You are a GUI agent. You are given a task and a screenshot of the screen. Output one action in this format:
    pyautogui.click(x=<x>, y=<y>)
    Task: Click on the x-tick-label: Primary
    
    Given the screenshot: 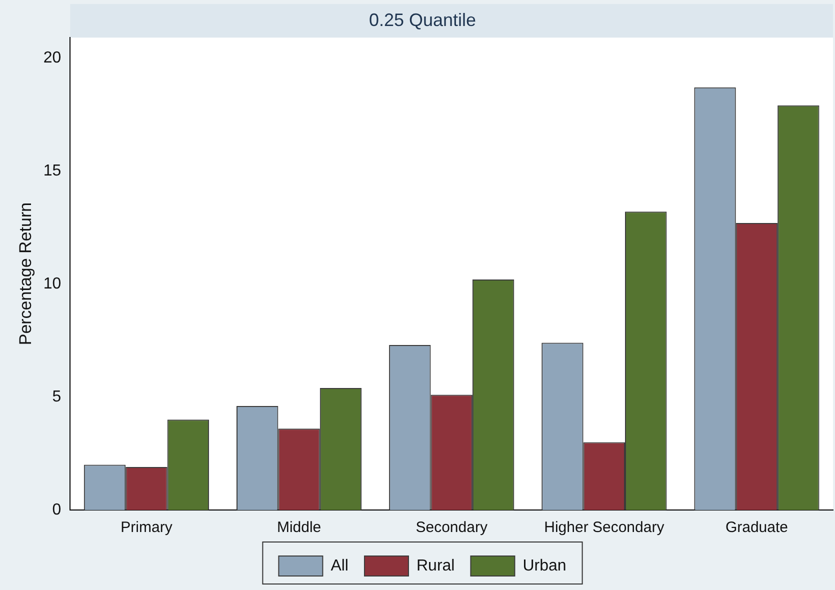 What is the action you would take?
    pyautogui.click(x=146, y=527)
    